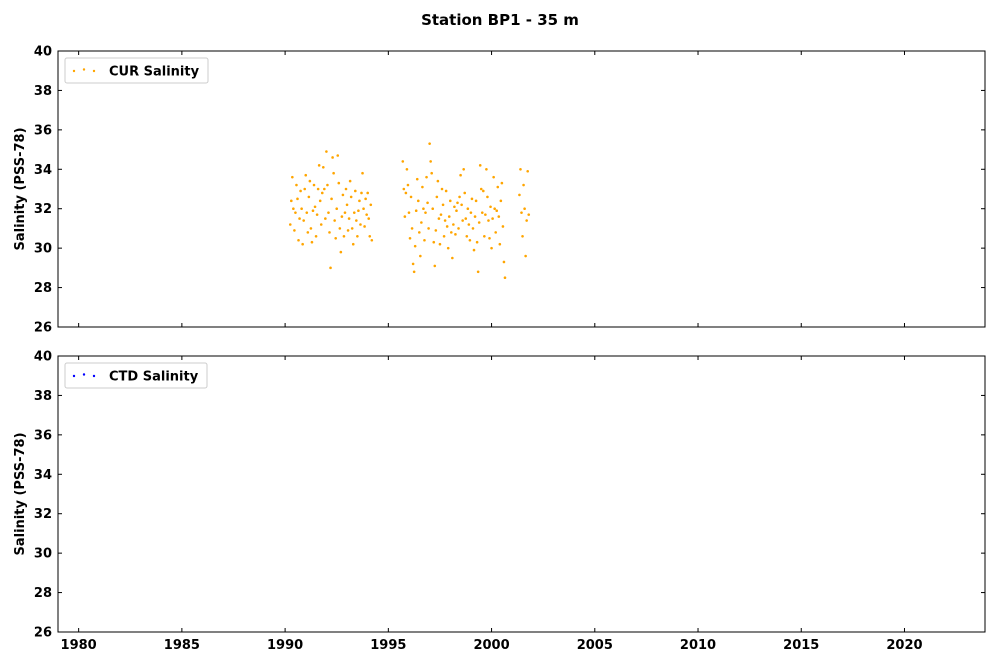 The image size is (1000, 666). I want to click on x-tick-label: 2020, so click(904, 645).